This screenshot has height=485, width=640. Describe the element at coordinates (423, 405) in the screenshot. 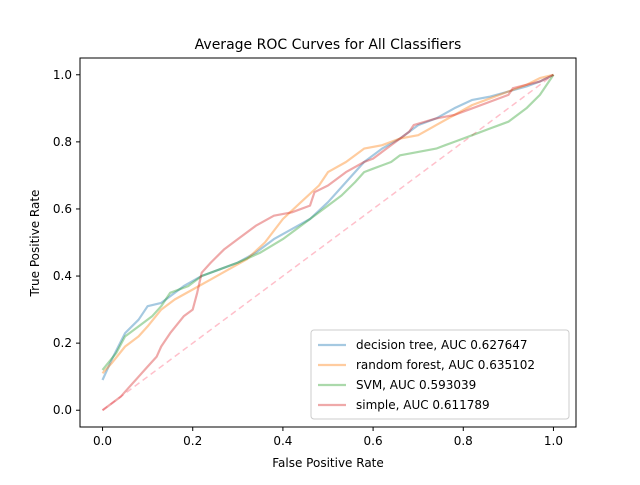

I see `legend-label-3: simple, AUC 0.611789` at that location.